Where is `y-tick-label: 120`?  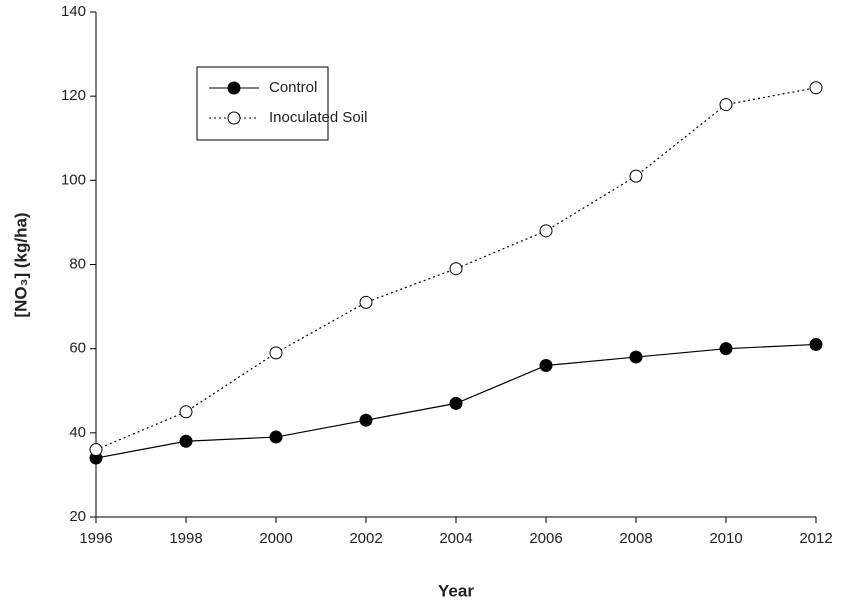 y-tick-label: 120 is located at coordinates (73, 95).